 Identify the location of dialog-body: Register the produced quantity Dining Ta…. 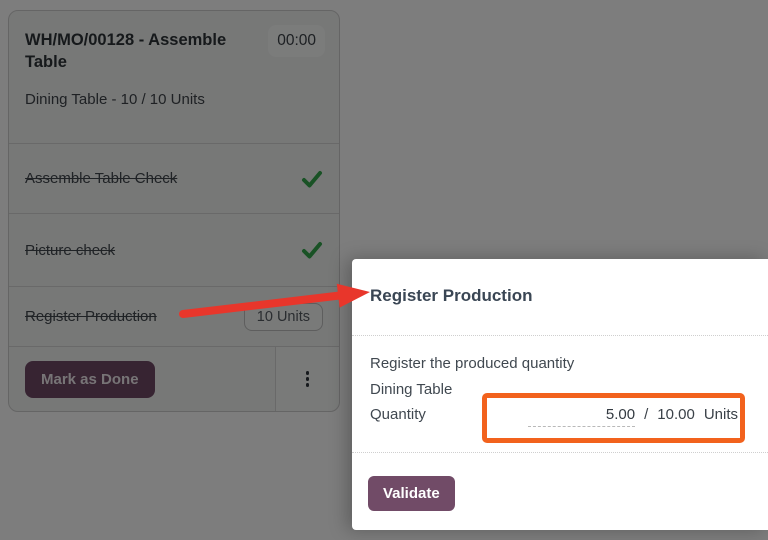
(560, 394).